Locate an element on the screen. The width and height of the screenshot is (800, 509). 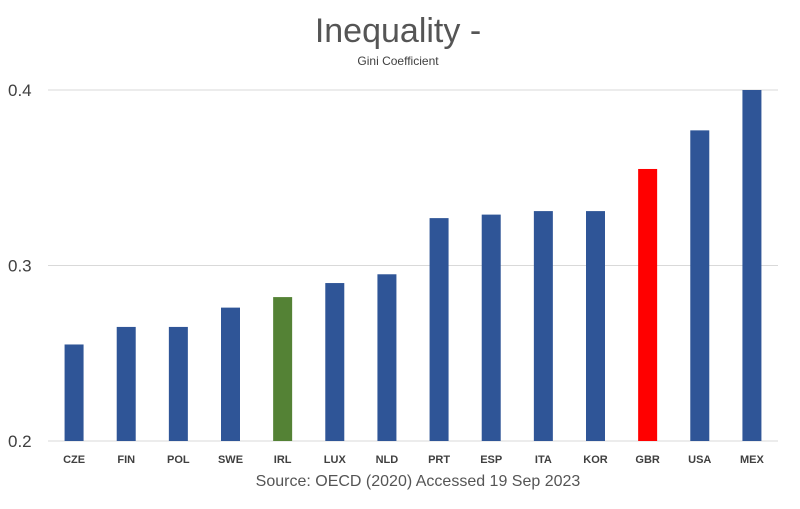
bar-lux is located at coordinates (335, 362).